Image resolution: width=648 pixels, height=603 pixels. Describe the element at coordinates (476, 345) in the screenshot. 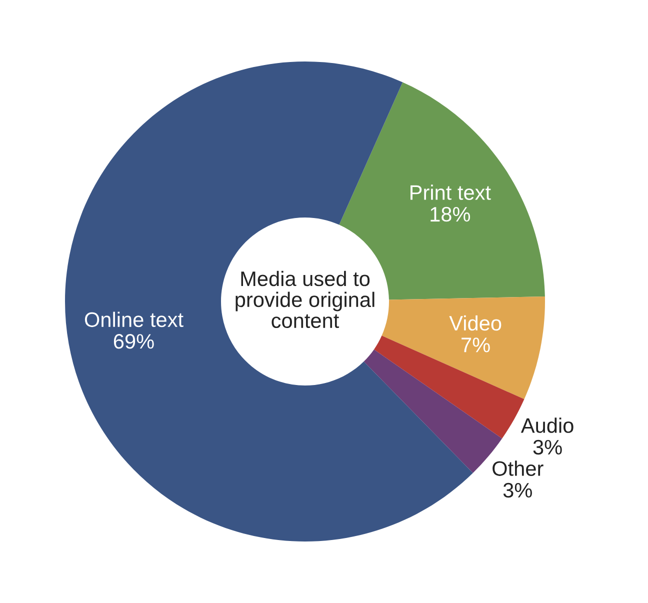

I see `data-label: 7%` at that location.